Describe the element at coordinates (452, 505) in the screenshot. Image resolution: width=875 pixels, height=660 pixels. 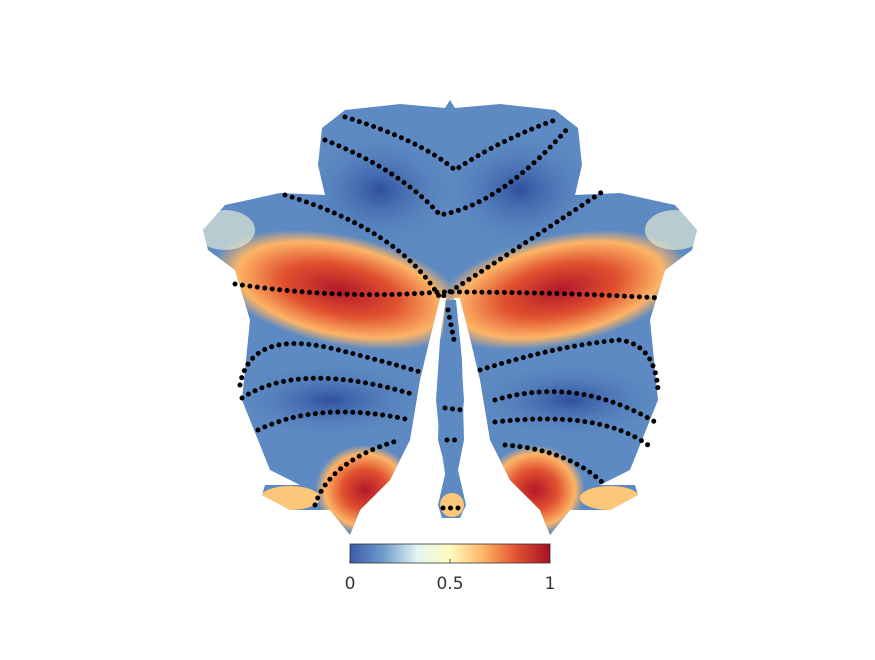
I see `vermis-tip` at that location.